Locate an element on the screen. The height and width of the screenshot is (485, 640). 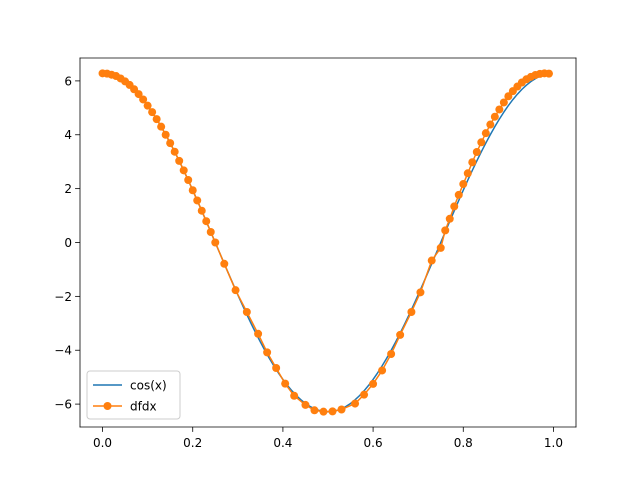
y-tick-label: −2 is located at coordinates (63, 297).